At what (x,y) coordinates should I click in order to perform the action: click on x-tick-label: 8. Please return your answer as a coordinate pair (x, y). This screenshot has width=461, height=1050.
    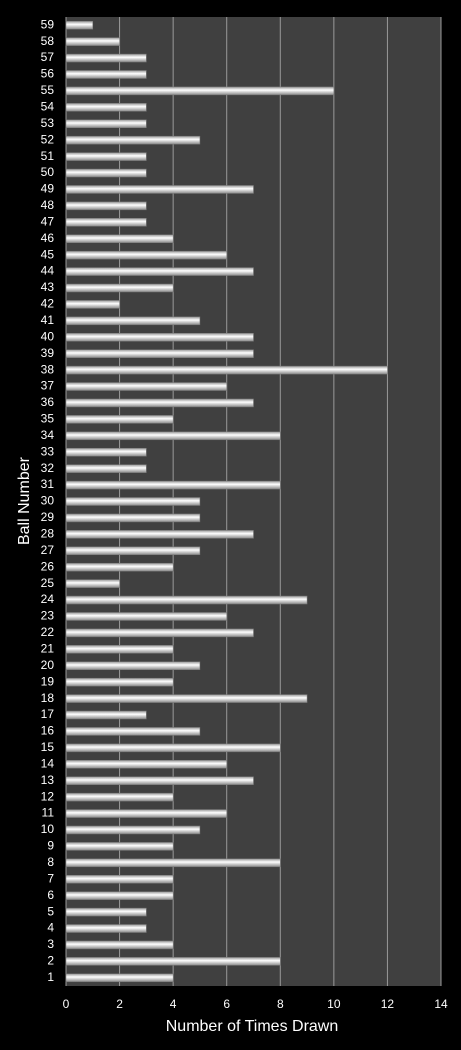
    Looking at the image, I should click on (280, 1004).